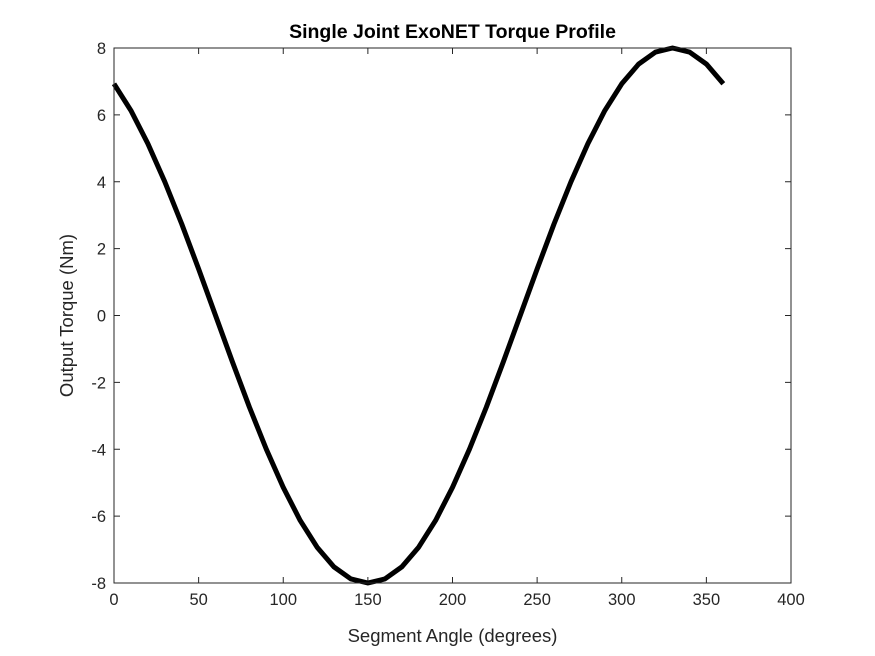 The image size is (875, 656). Describe the element at coordinates (101, 49) in the screenshot. I see `y-tick-label: 8` at that location.